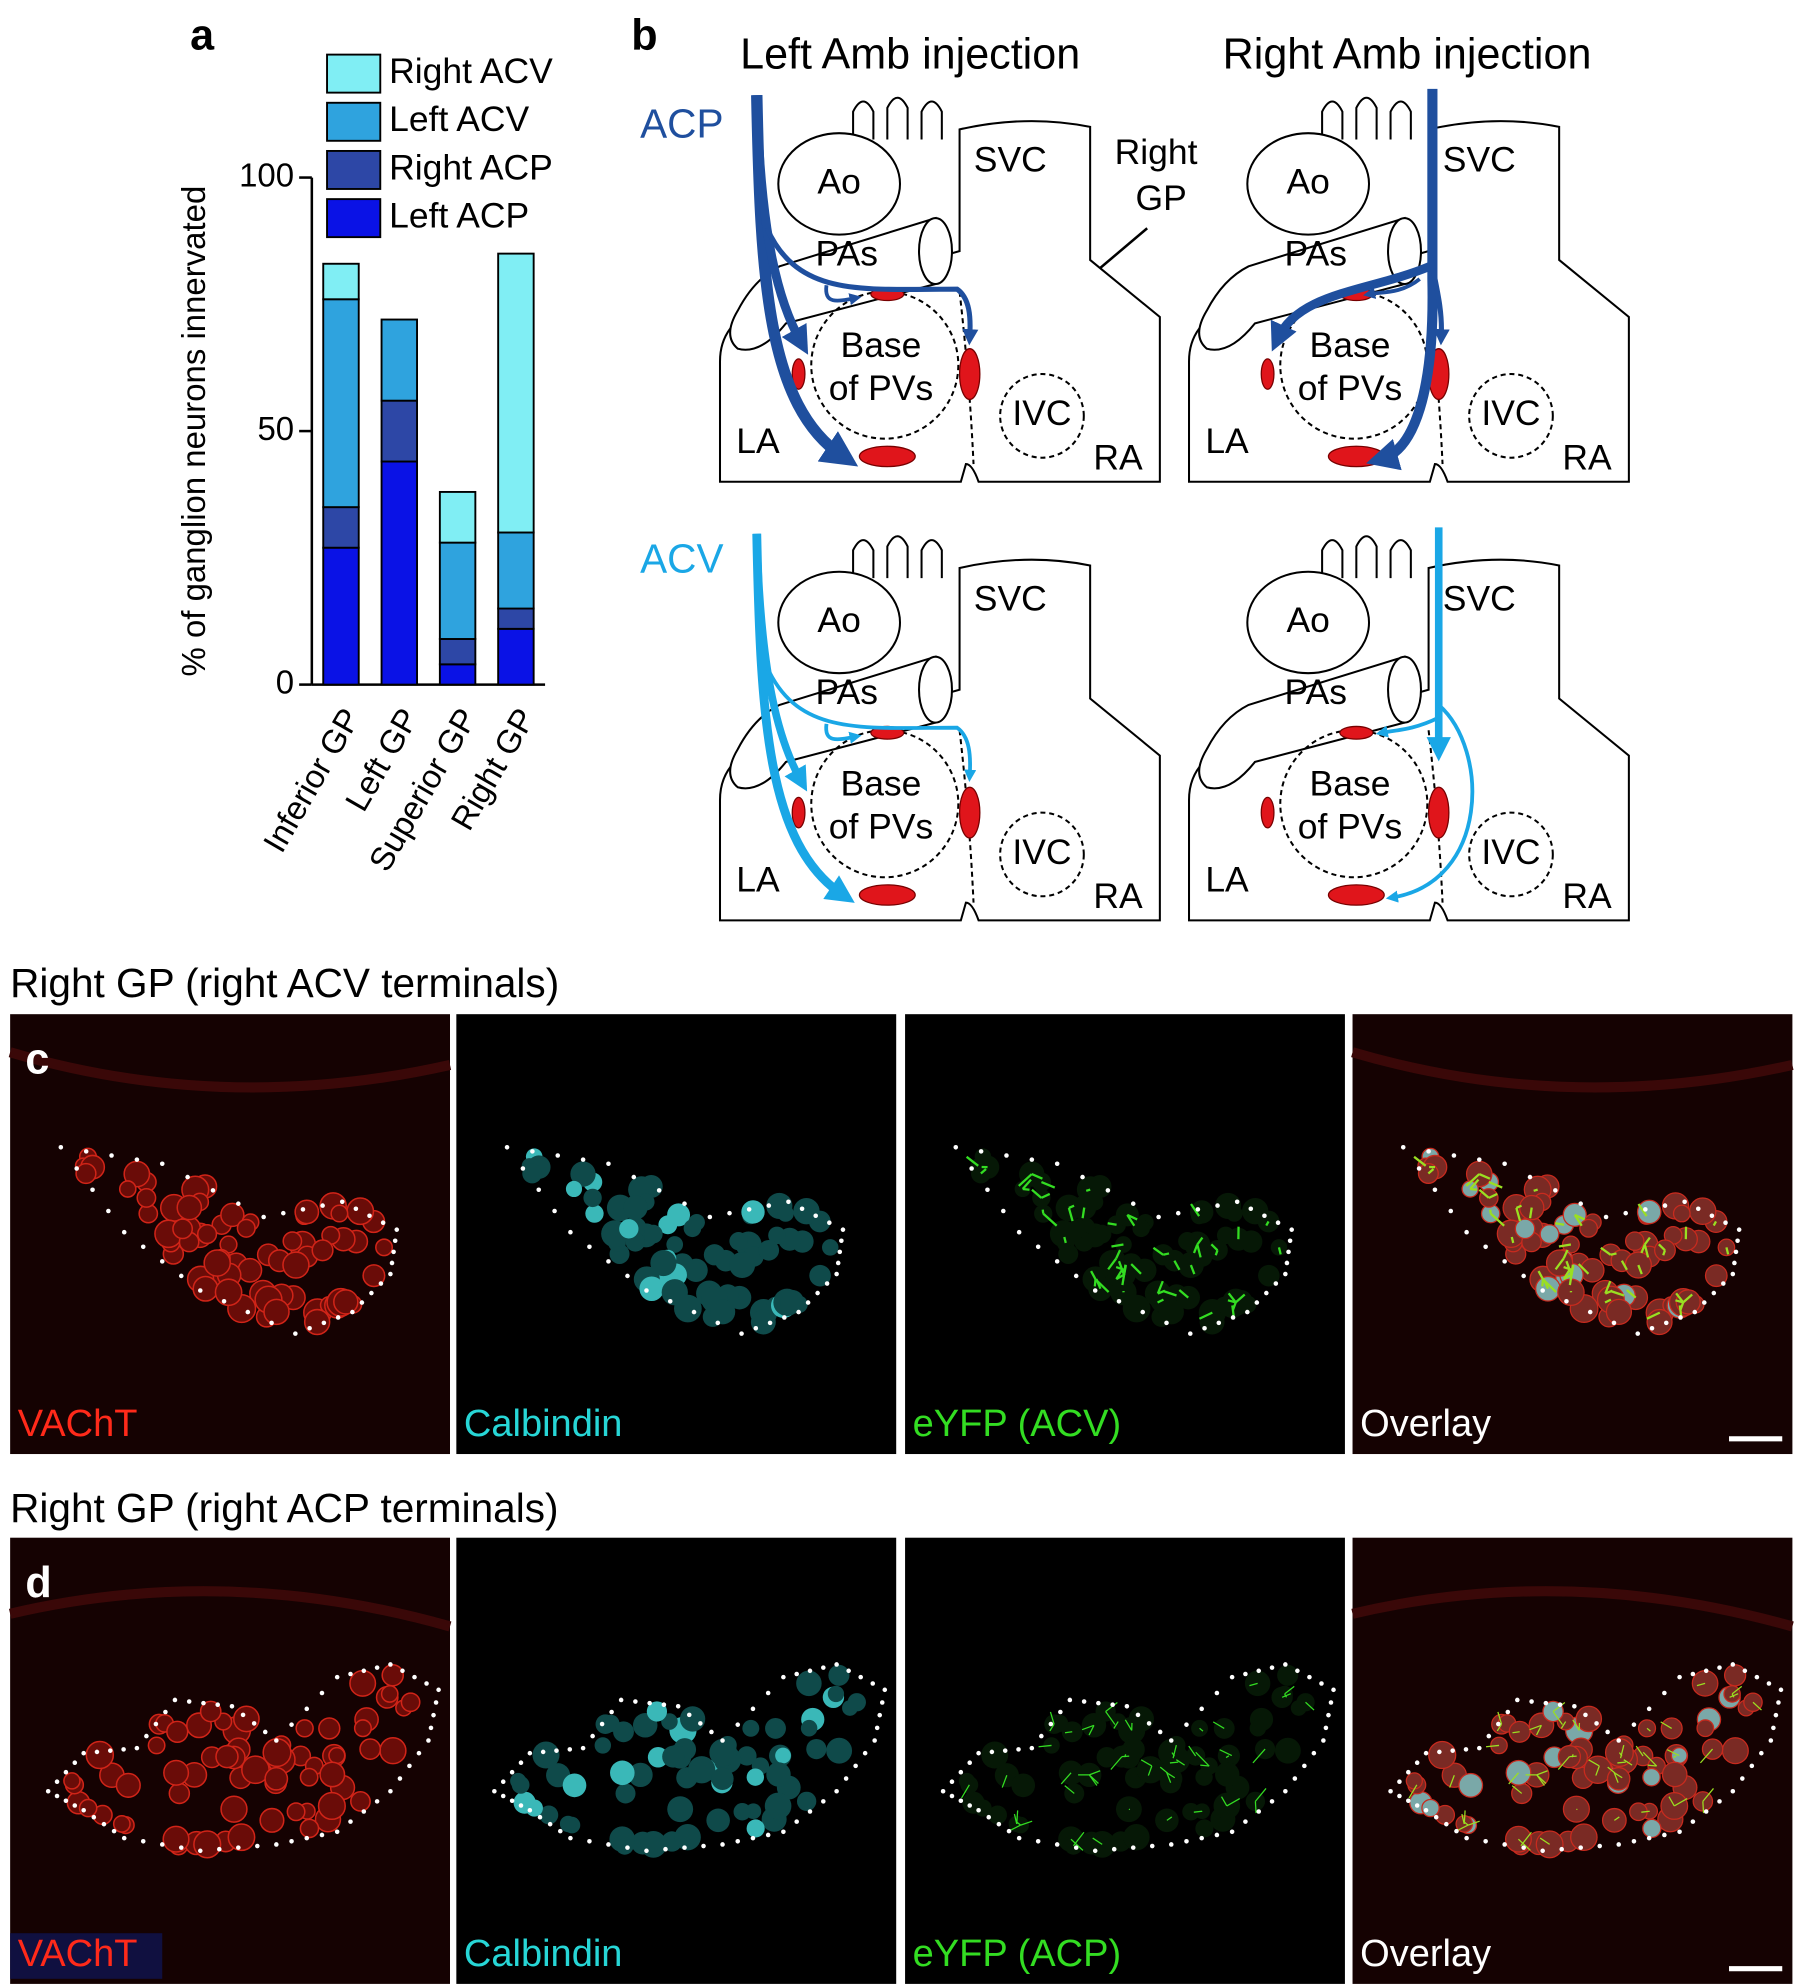 The image size is (1800, 1984). I want to click on nerve-arrow, so click(1402, 279).